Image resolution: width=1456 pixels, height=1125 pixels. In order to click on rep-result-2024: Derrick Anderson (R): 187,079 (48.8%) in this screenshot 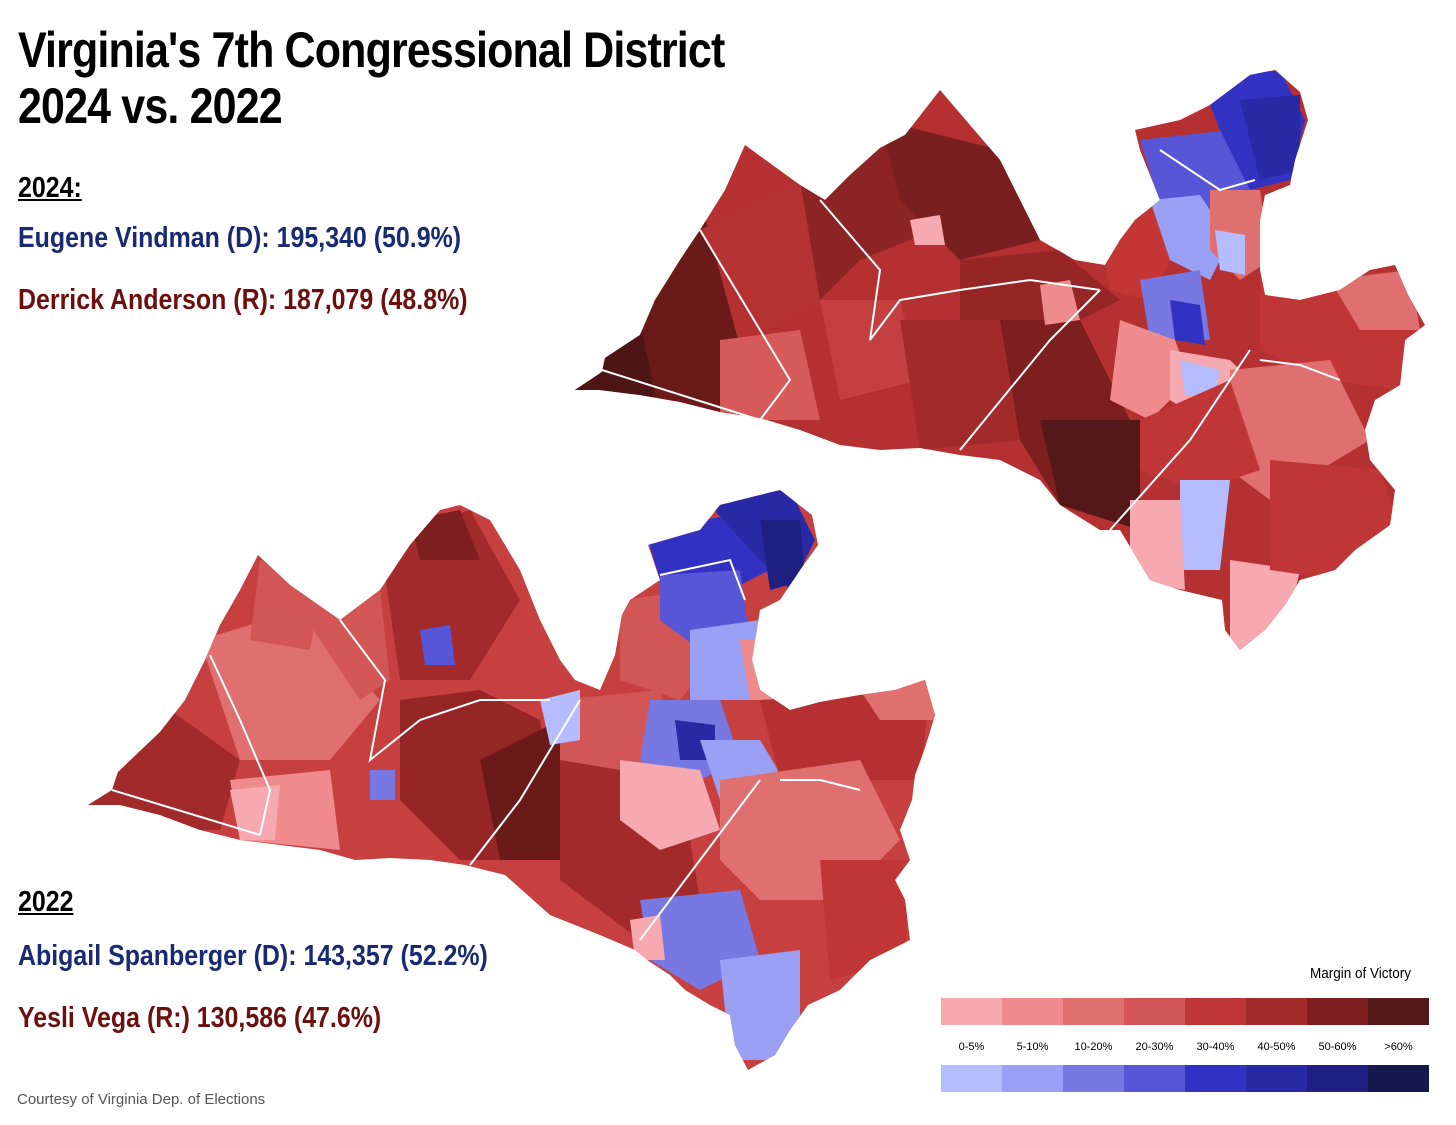, I will do `click(243, 300)`.